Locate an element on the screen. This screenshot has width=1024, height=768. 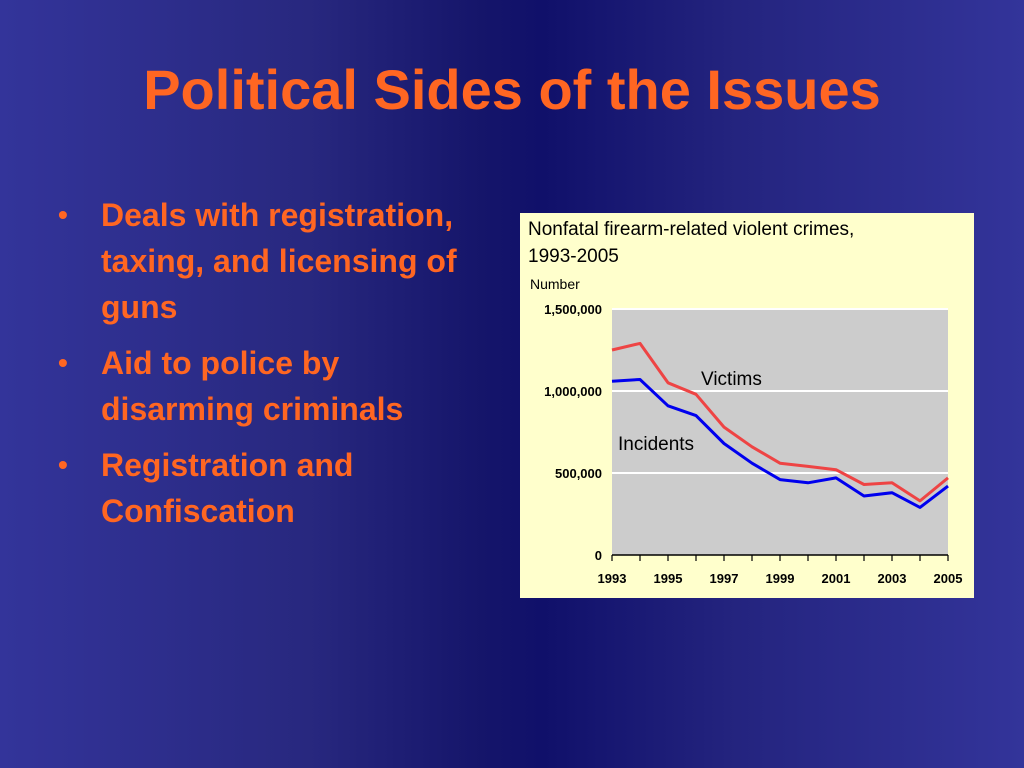
x-tick-label: 1993 is located at coordinates (612, 578).